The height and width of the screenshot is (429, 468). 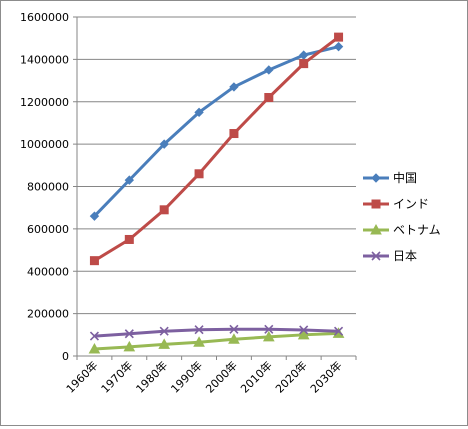 I want to click on legend-item: ベトナム, so click(x=402, y=230).